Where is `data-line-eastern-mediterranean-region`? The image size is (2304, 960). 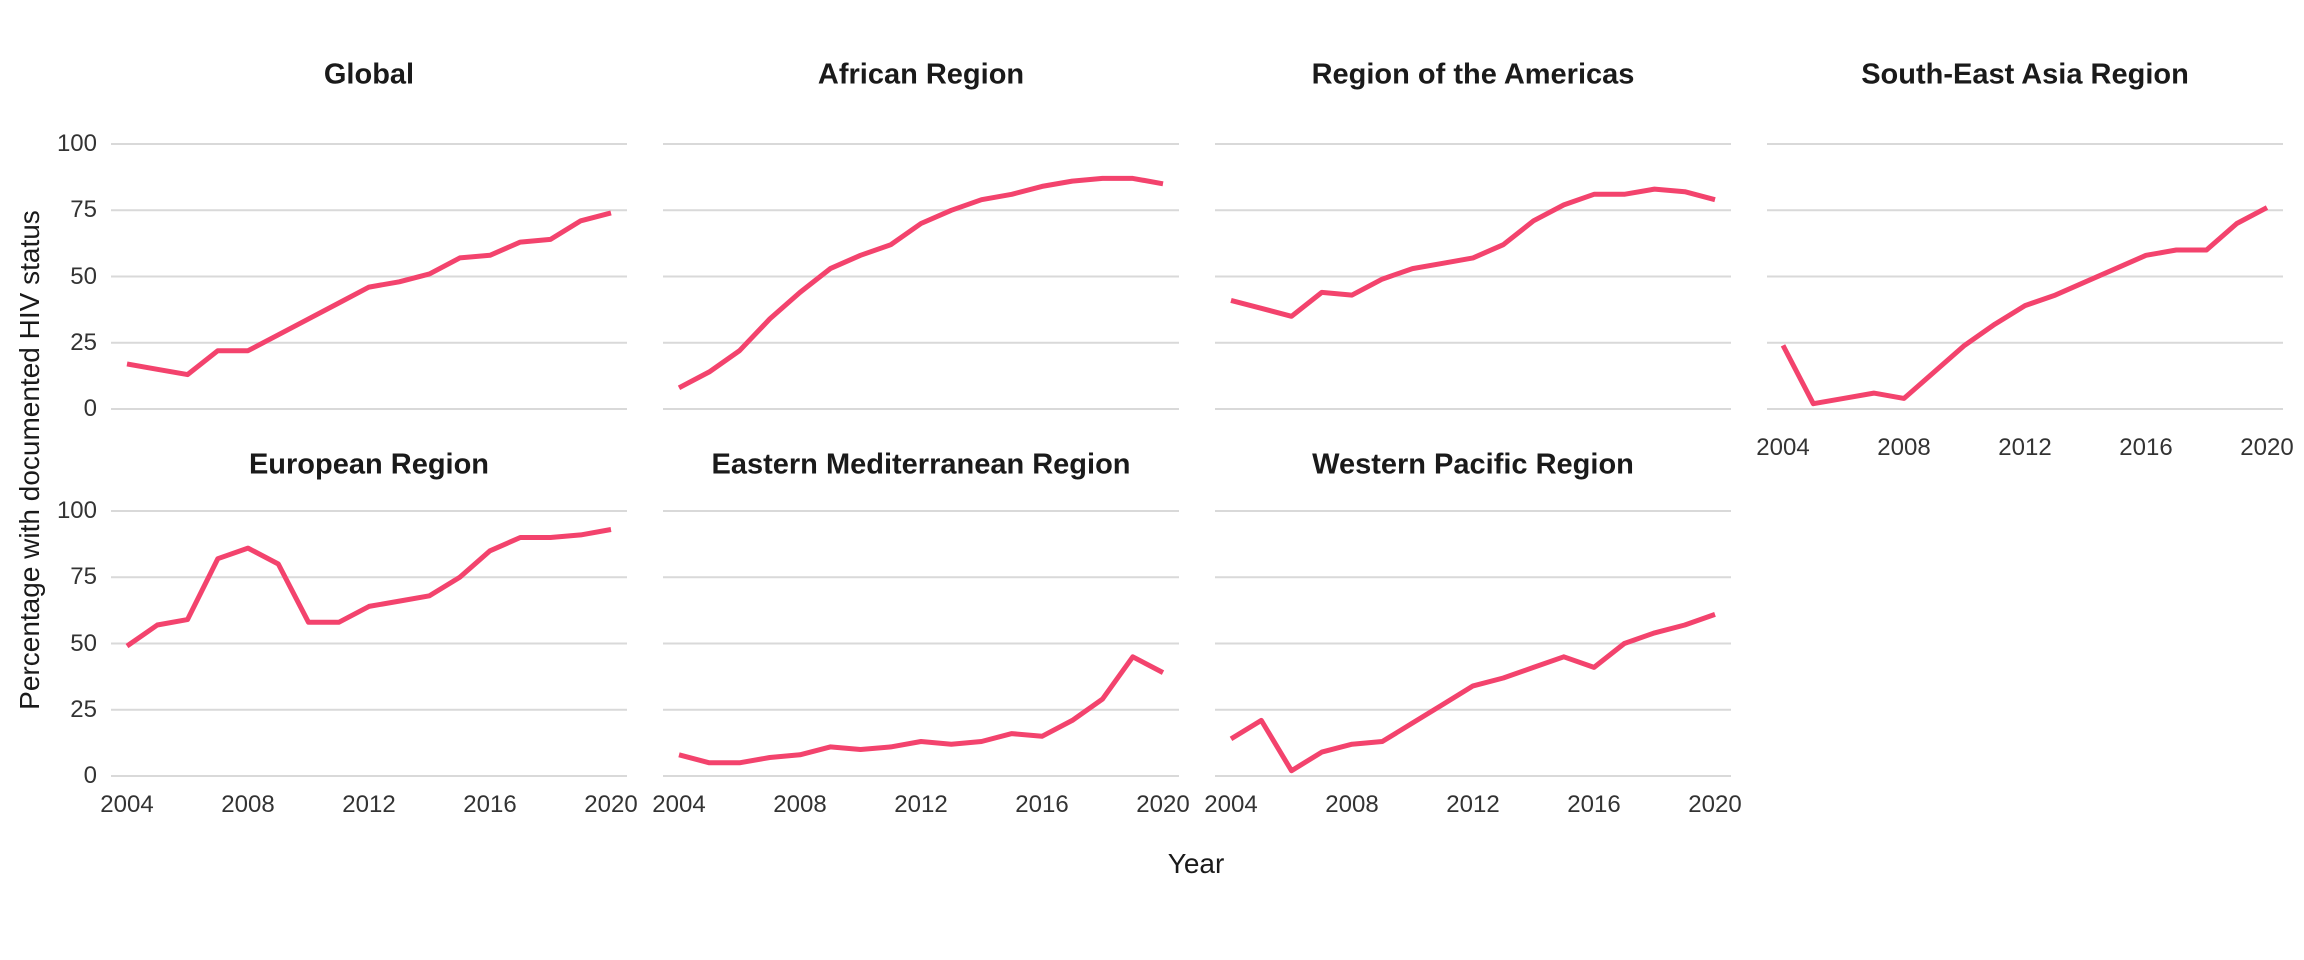 data-line-eastern-mediterranean-region is located at coordinates (921, 710).